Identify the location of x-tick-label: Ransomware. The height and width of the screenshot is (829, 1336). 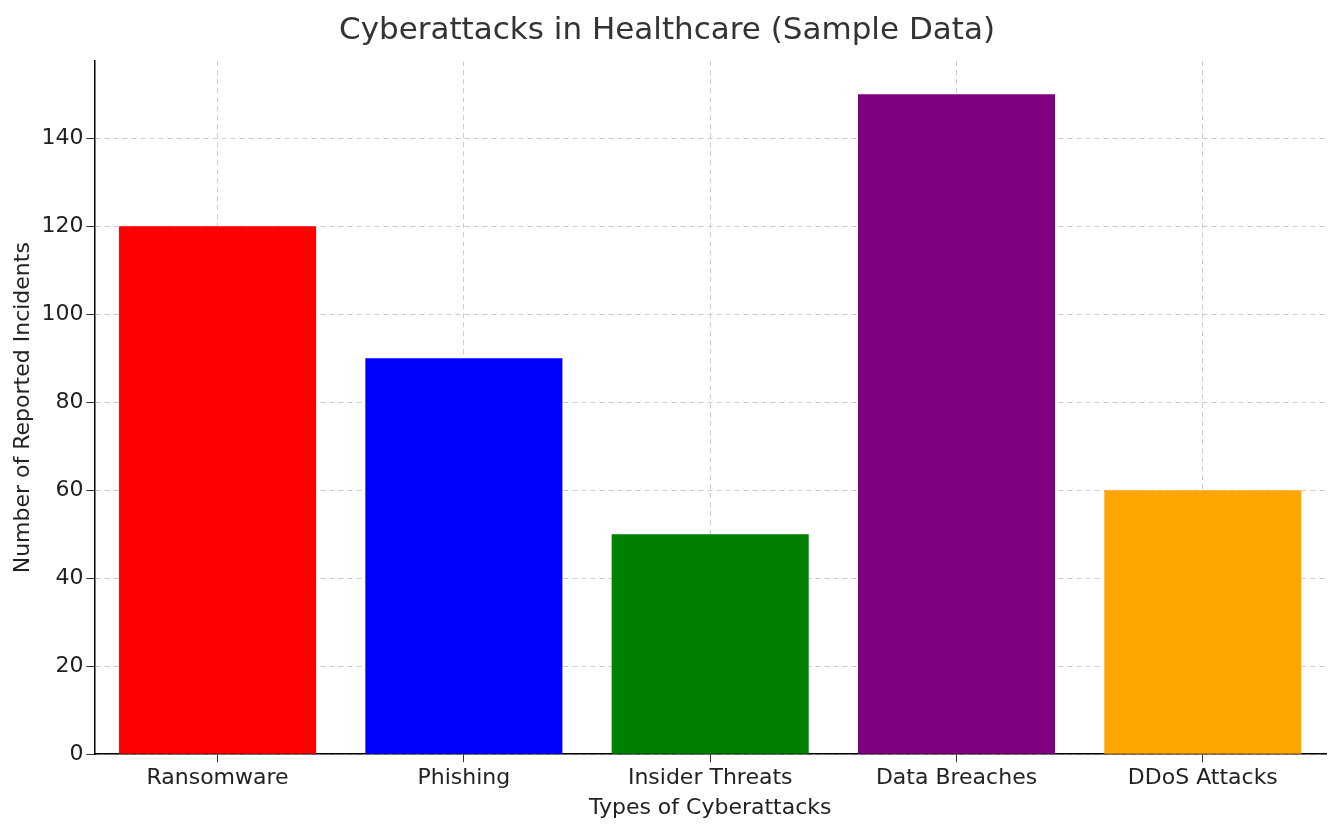
(217, 777).